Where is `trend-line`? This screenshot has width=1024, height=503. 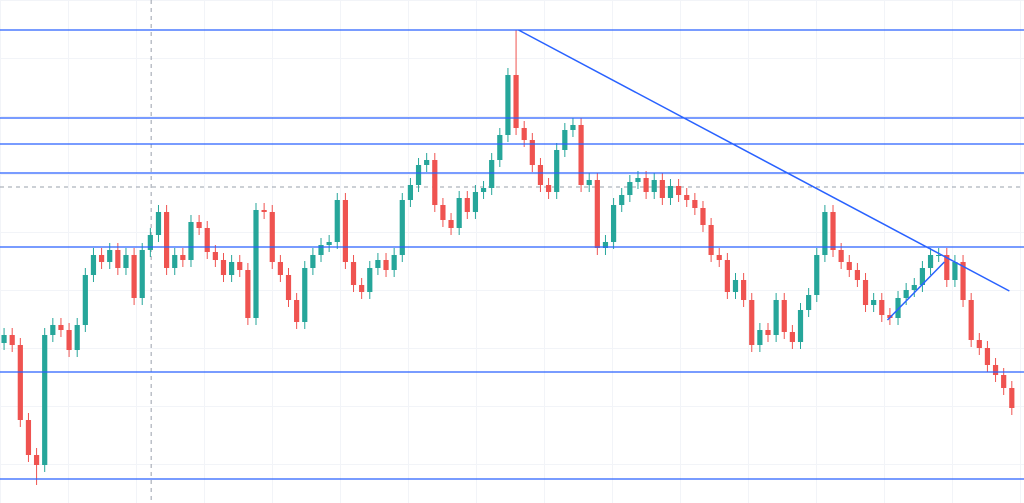
trend-line is located at coordinates (915, 291).